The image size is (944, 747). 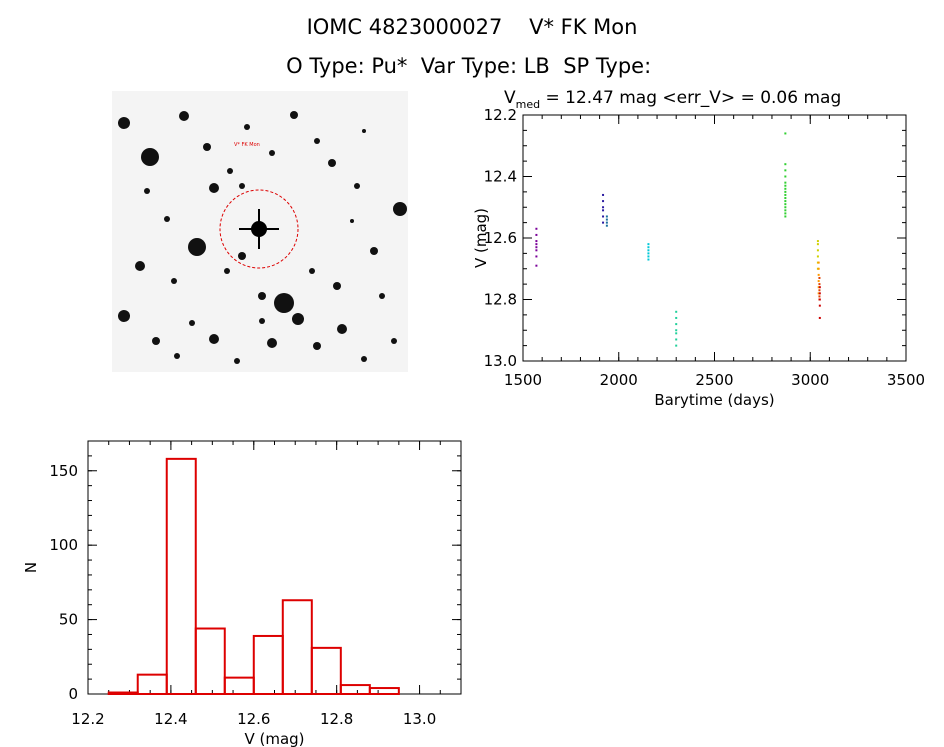 What do you see at coordinates (389, 66) in the screenshot?
I see `otype-value: Pu*` at bounding box center [389, 66].